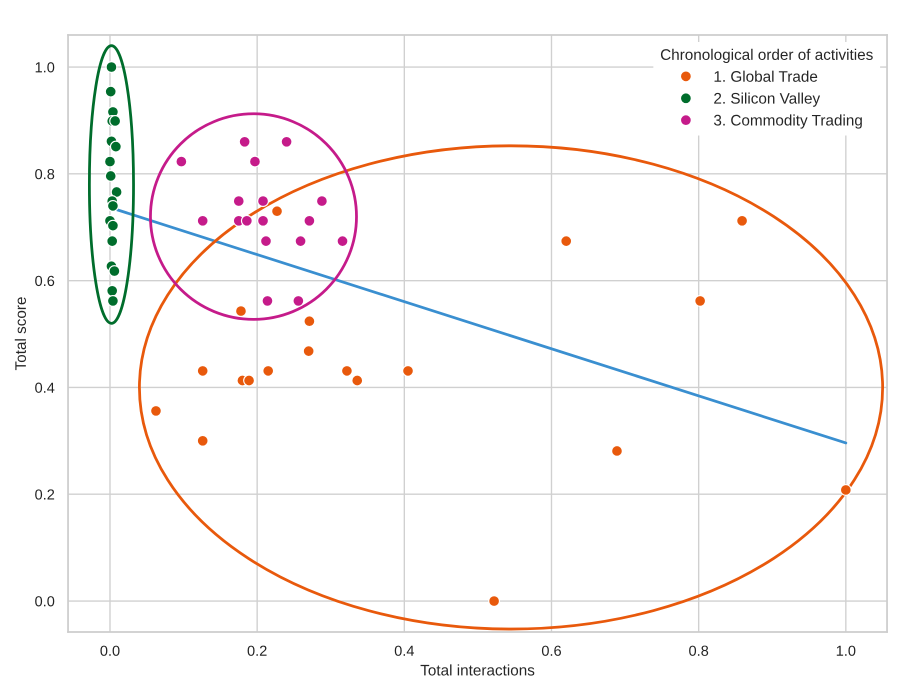 The width and height of the screenshot is (900, 692). What do you see at coordinates (44, 281) in the screenshot?
I see `y-tick-label: 0.6` at bounding box center [44, 281].